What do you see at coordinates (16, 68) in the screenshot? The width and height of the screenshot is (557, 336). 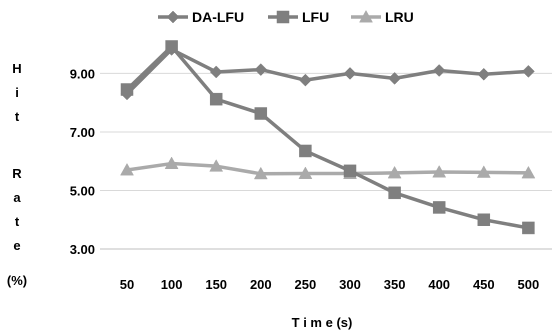 I see `y-axis-title-char: H` at bounding box center [16, 68].